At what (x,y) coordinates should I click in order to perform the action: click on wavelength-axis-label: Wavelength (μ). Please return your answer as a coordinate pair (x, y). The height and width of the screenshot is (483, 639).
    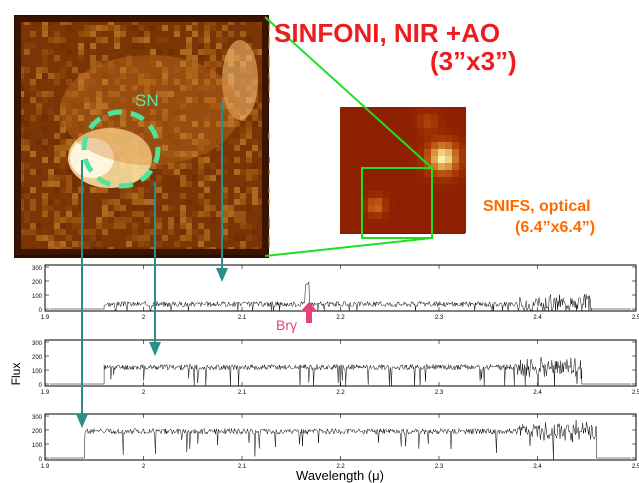
    Looking at the image, I should click on (340, 475).